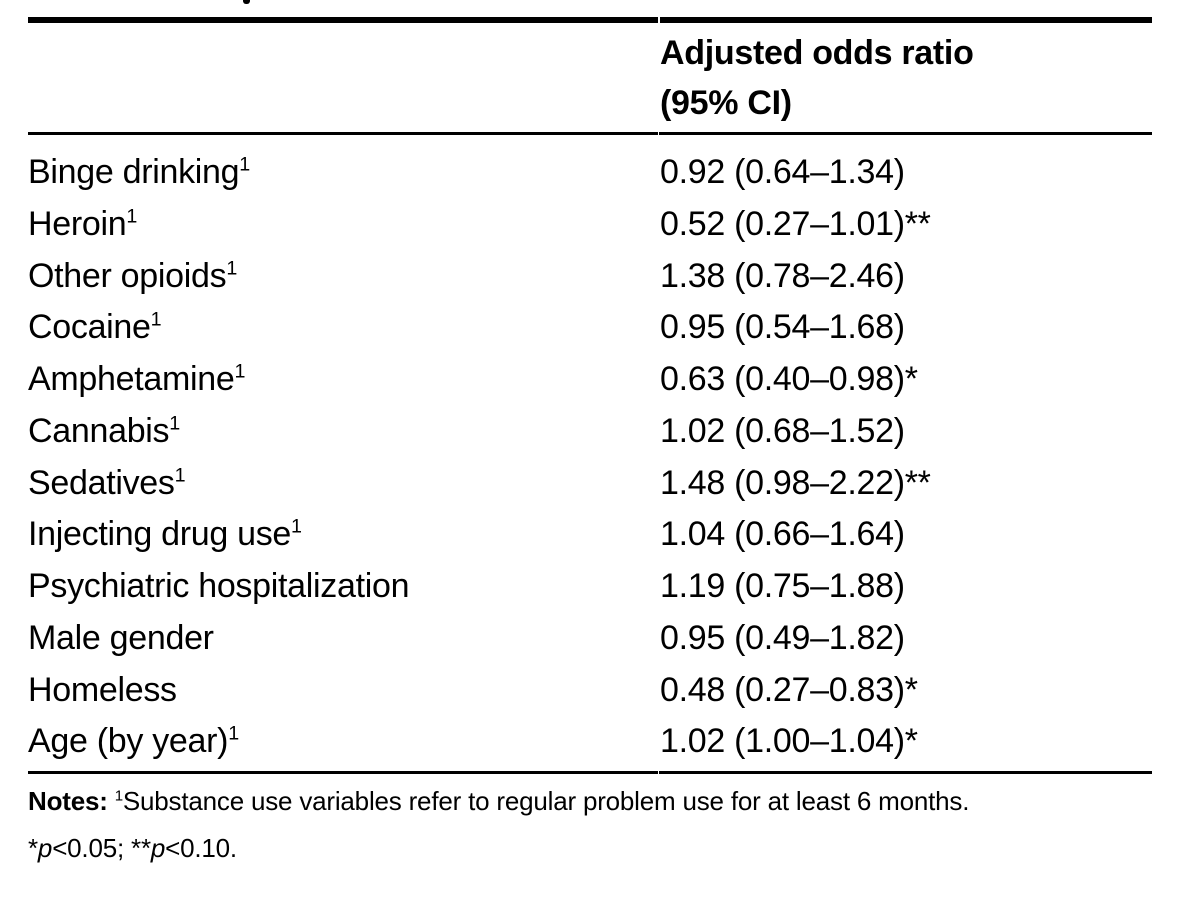 The image size is (1178, 897). I want to click on notes-label: Notes:, so click(68, 801).